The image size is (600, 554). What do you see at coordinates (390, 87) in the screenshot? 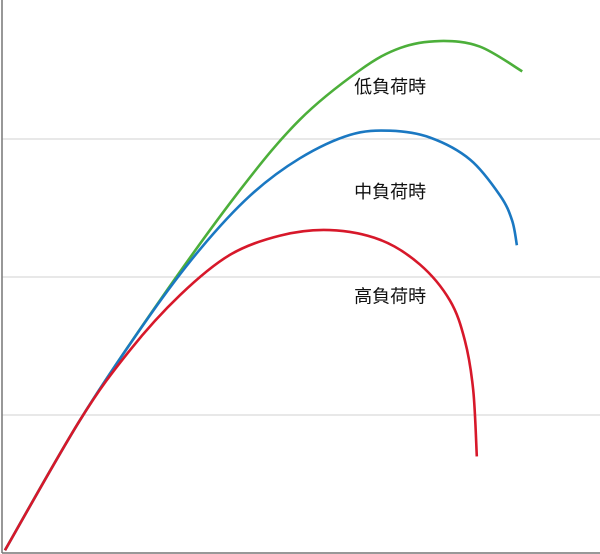
I see `series-label-0: 低負荷時` at bounding box center [390, 87].